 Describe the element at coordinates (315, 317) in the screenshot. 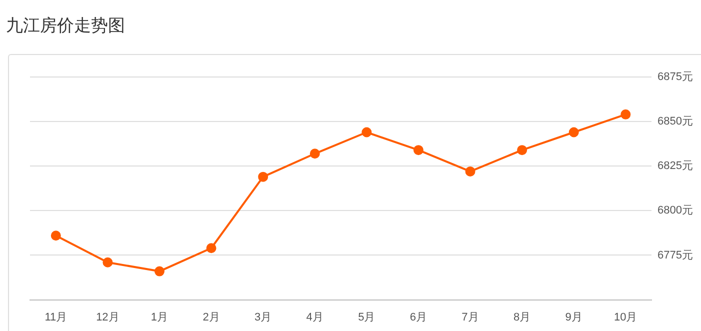

I see `x-tick-label: 4月` at that location.